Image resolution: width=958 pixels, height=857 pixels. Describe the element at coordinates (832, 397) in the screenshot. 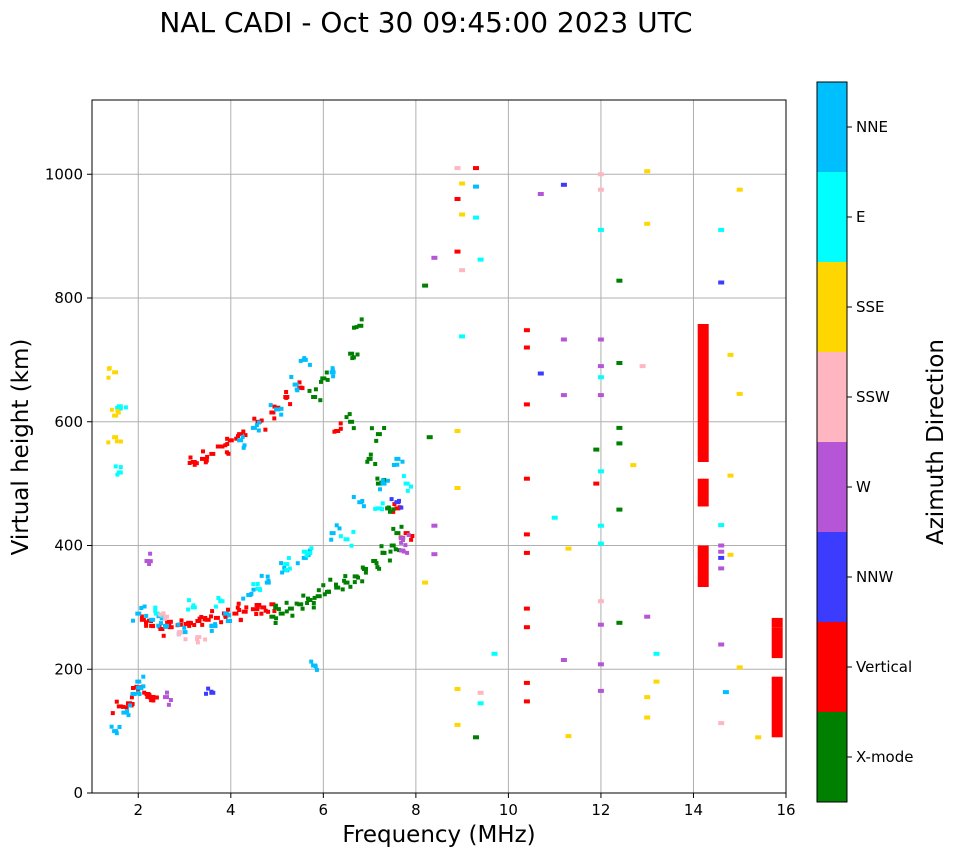

I see `colorbar-swatch-ssw` at that location.